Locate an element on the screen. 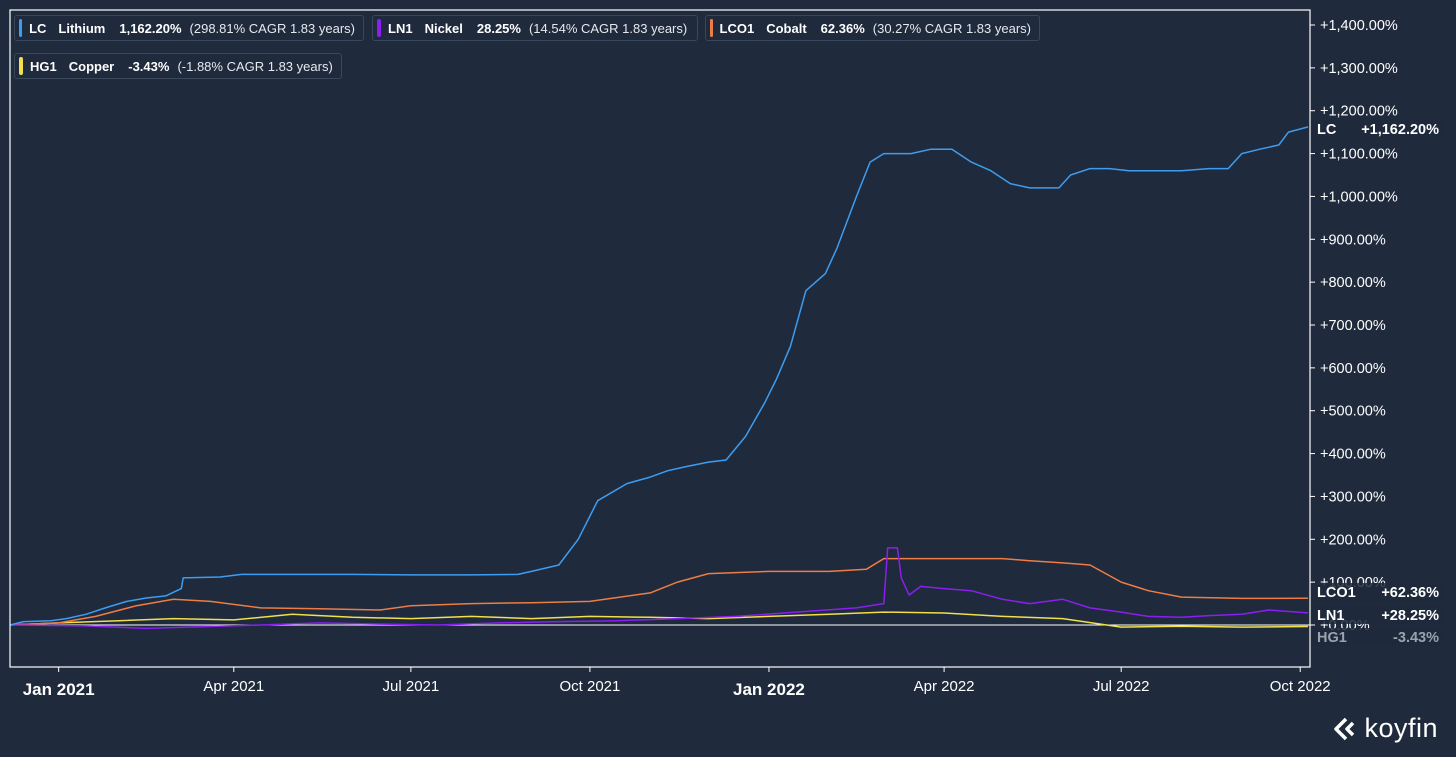 This screenshot has height=757, width=1456. legend-cagr: (14.54% CAGR 1.83 years) is located at coordinates (608, 28).